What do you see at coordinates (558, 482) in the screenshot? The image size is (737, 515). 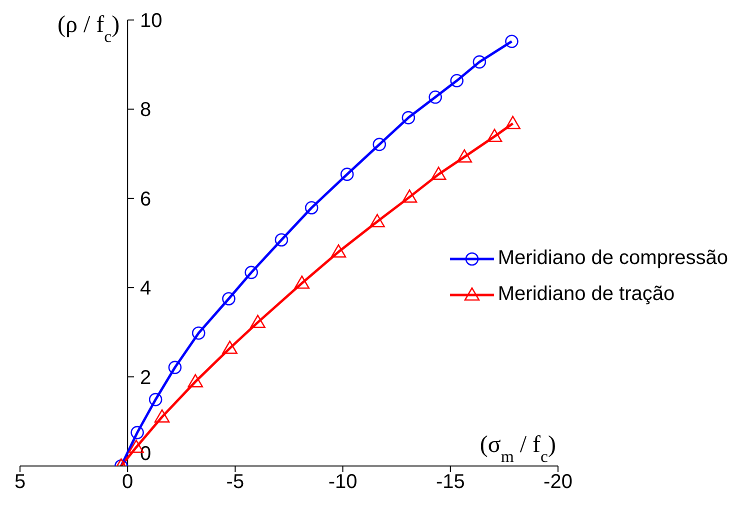 I see `x-tick-label: -20` at bounding box center [558, 482].